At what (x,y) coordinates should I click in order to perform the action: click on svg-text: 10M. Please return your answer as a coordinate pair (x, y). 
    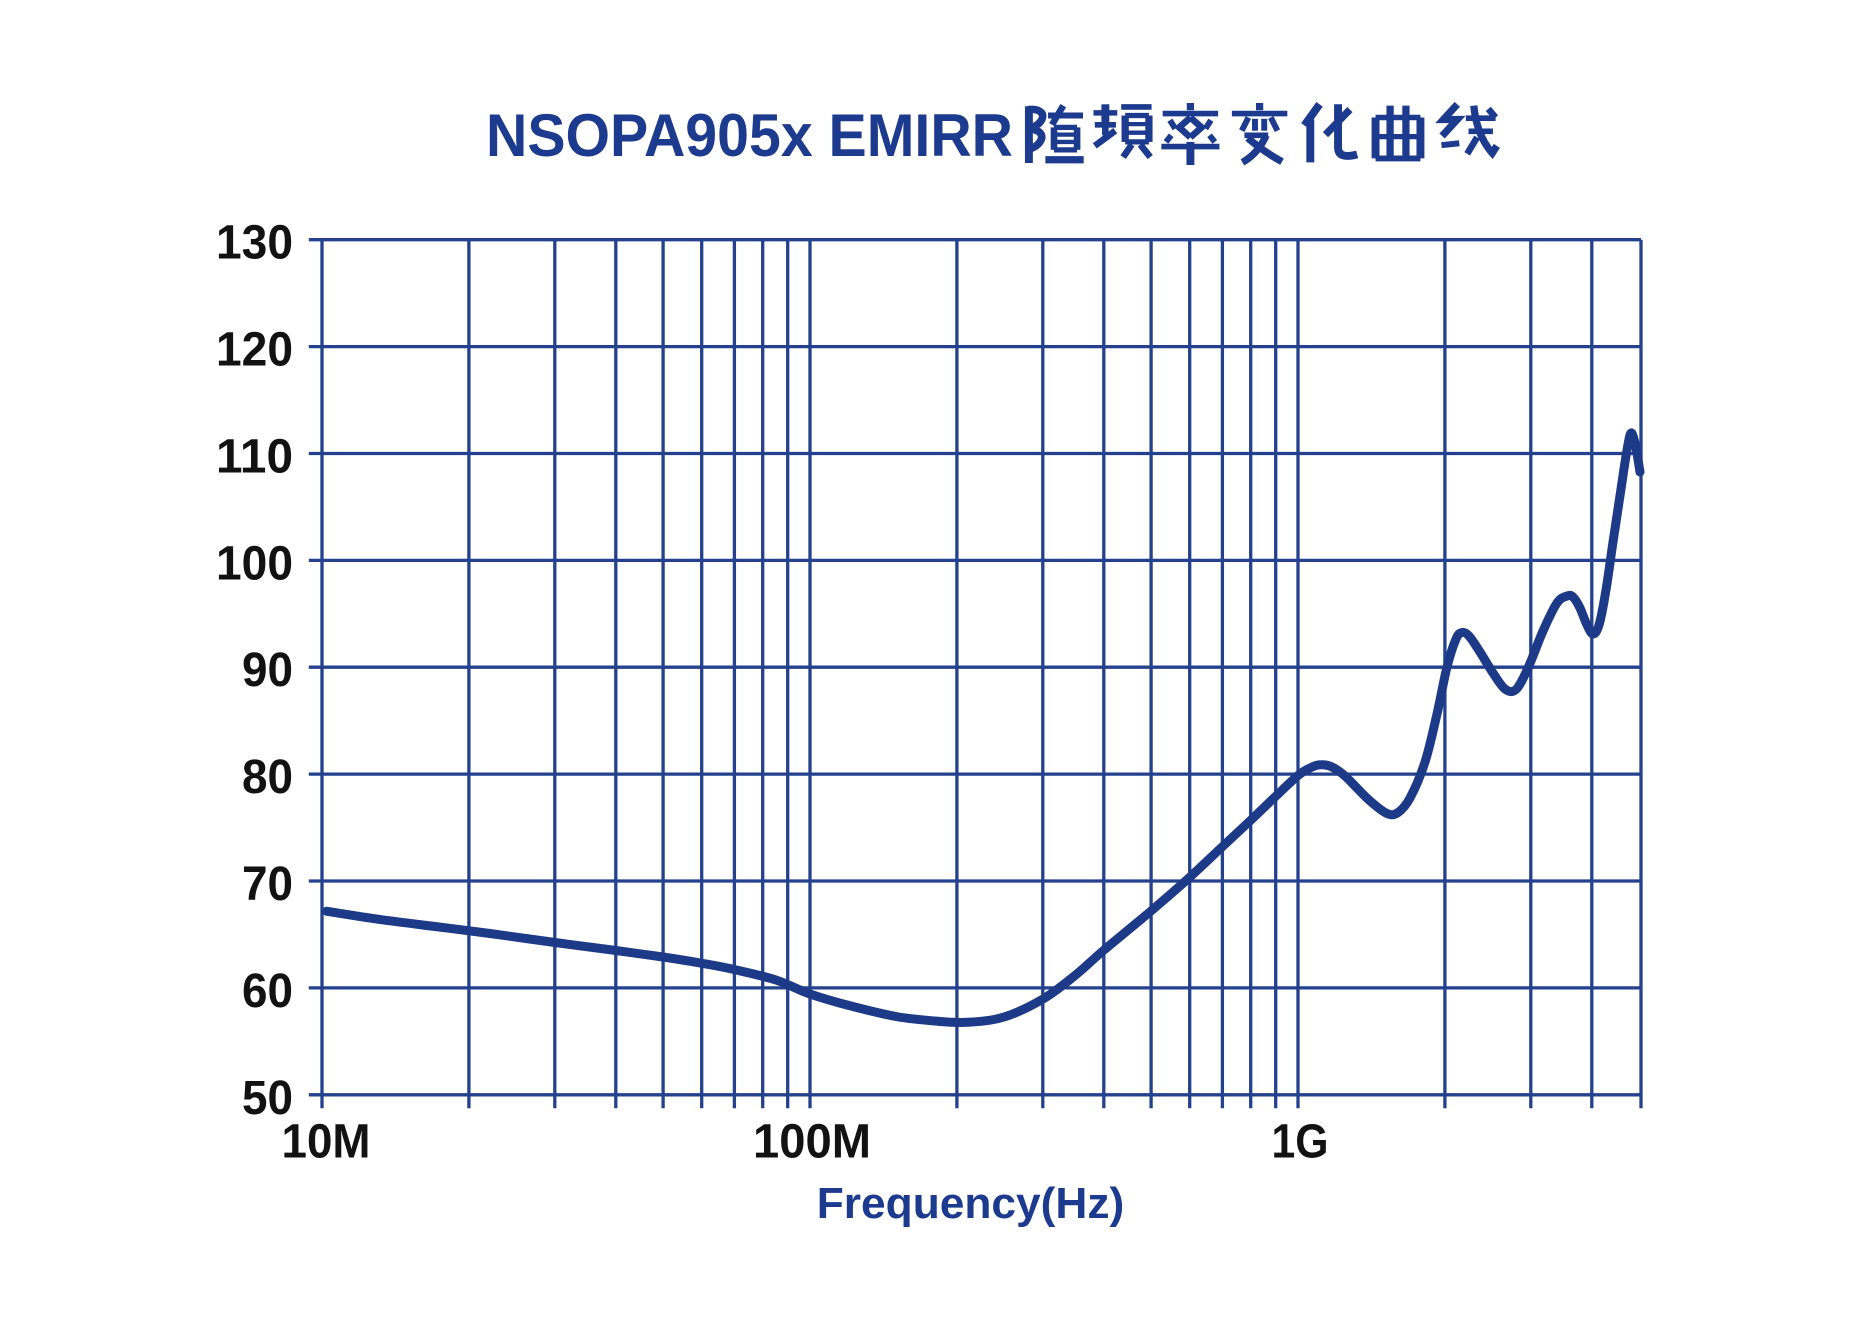
    Looking at the image, I should click on (326, 1142).